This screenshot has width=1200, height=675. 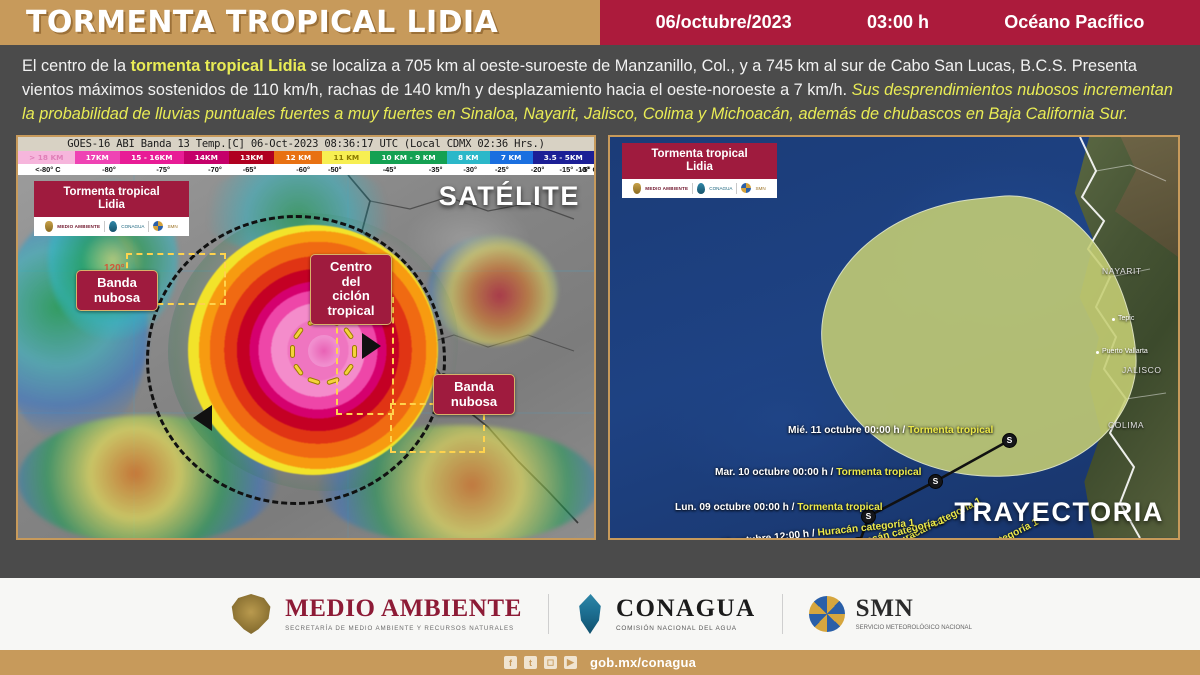 I want to click on colorbar-tick-3: -70°, so click(x=215, y=169).